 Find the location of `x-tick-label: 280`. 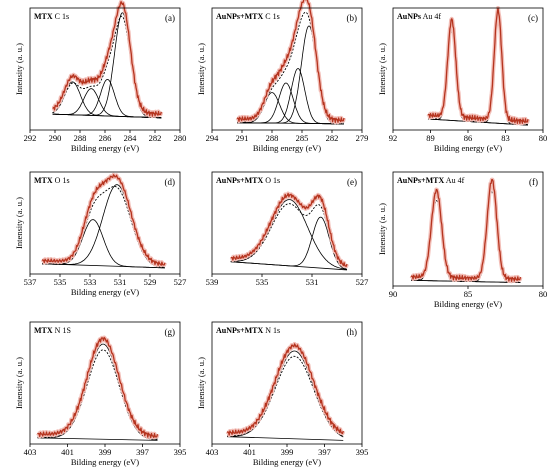

x-tick-label: 280 is located at coordinates (180, 138).